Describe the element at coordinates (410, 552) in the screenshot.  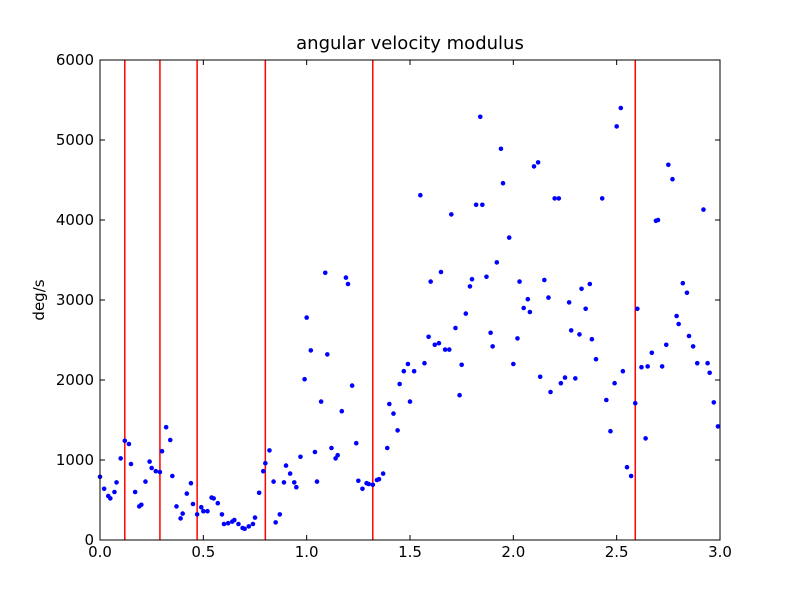
I see `x-tick-label-3: 1.5` at that location.